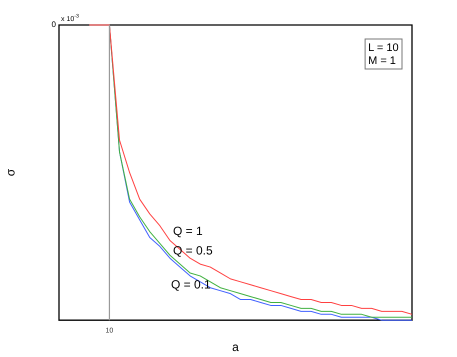 Image resolution: width=457 pixels, height=357 pixels. I want to click on series-label: Q = 1, so click(187, 231).